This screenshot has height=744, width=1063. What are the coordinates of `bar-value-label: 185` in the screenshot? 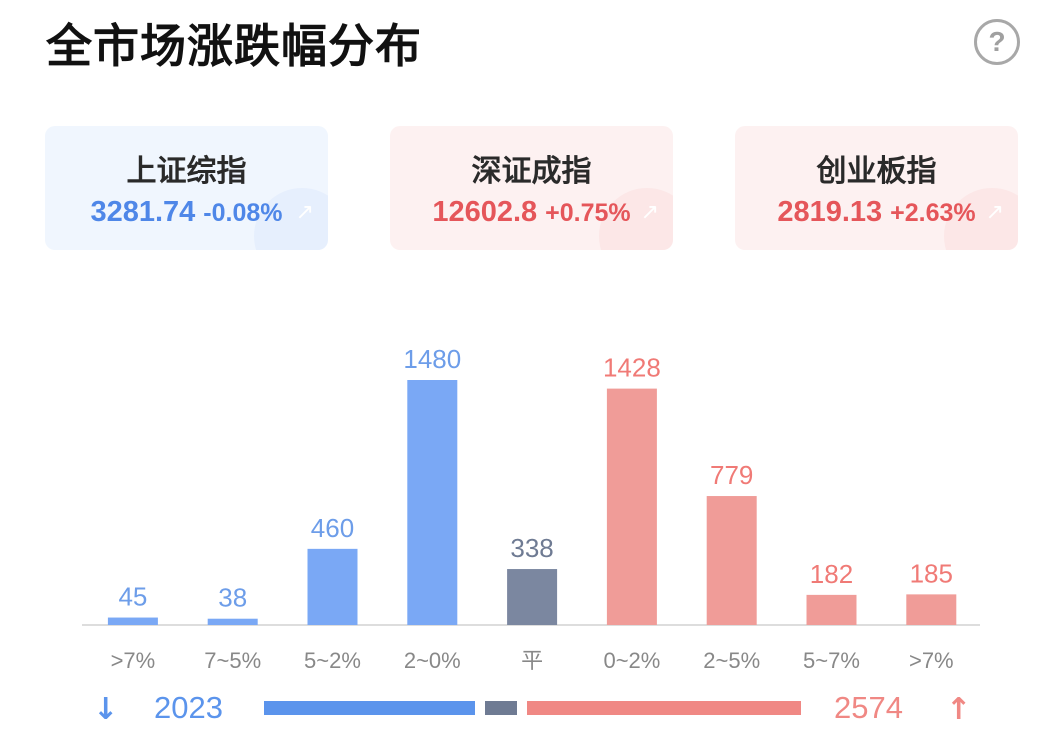 It's located at (931, 573).